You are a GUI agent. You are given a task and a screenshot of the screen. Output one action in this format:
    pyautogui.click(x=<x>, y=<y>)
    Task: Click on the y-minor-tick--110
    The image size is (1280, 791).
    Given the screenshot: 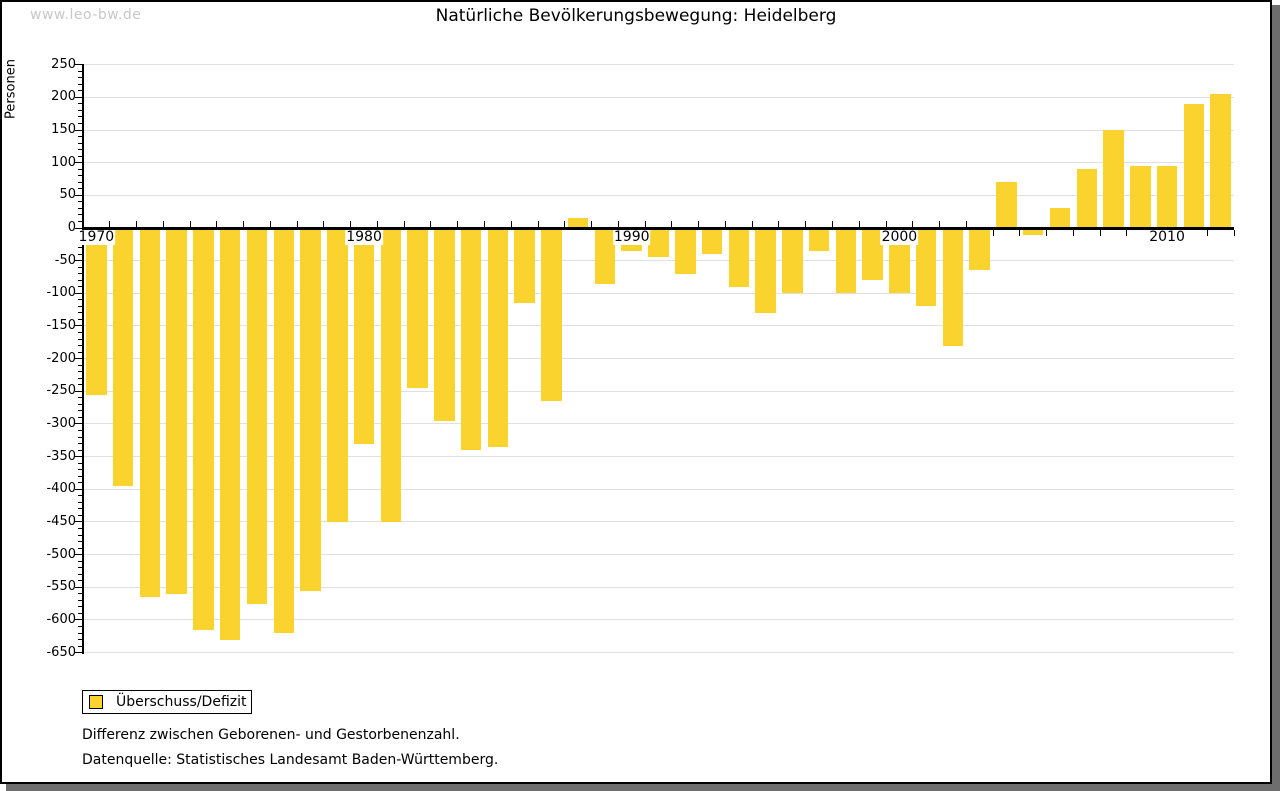 What is the action you would take?
    pyautogui.click(x=80, y=300)
    